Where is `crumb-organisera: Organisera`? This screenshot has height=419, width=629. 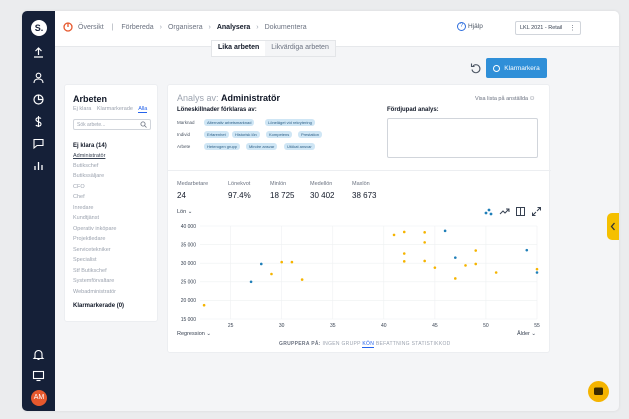 crumb-organisera: Organisera is located at coordinates (185, 27).